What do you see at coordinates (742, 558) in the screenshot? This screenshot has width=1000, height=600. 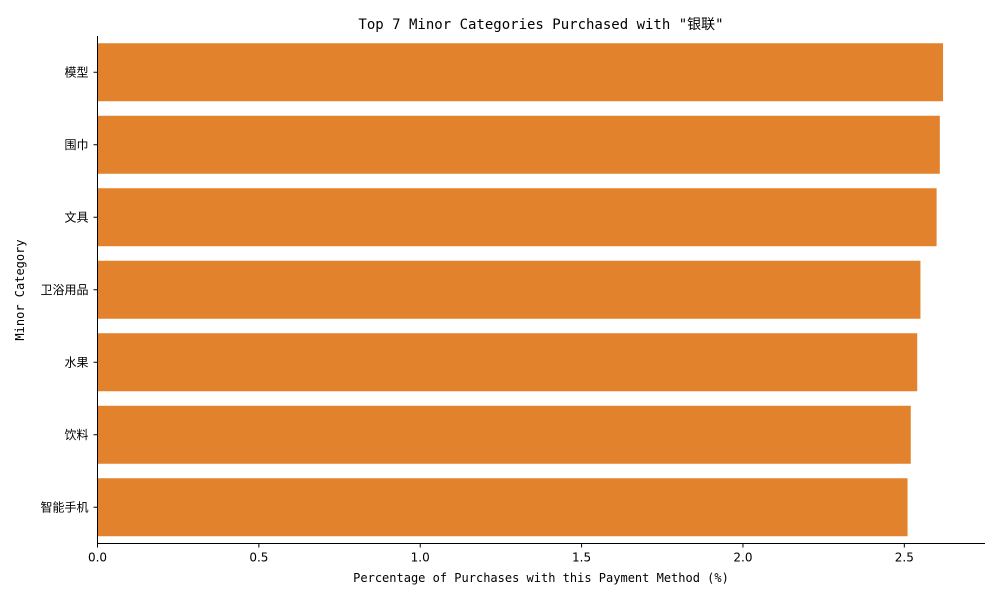 I see `x-tick-label-4: 2.0` at bounding box center [742, 558].